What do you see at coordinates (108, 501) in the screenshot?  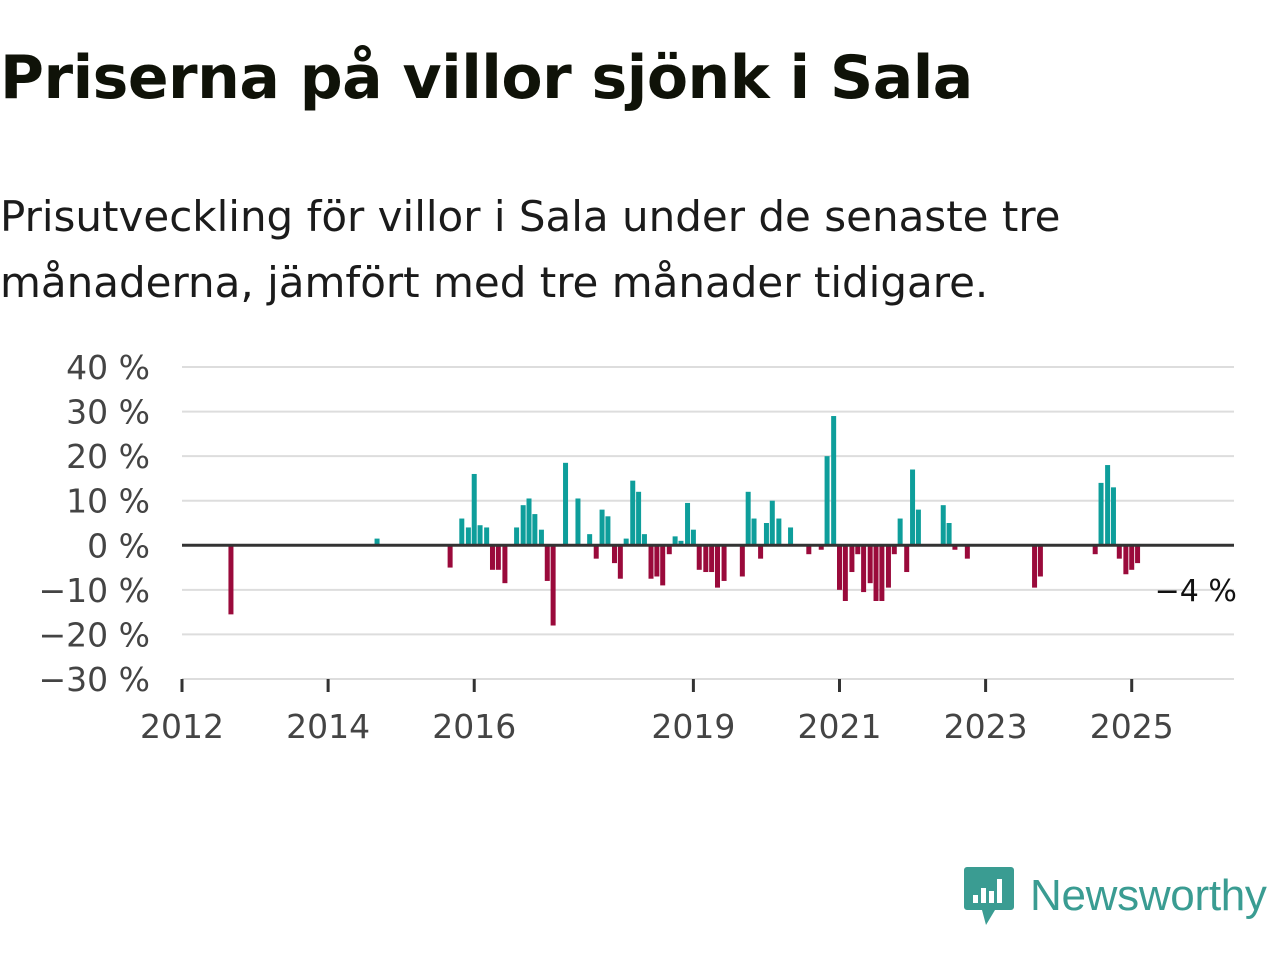 I see `y-tick-label: 10 %` at bounding box center [108, 501].